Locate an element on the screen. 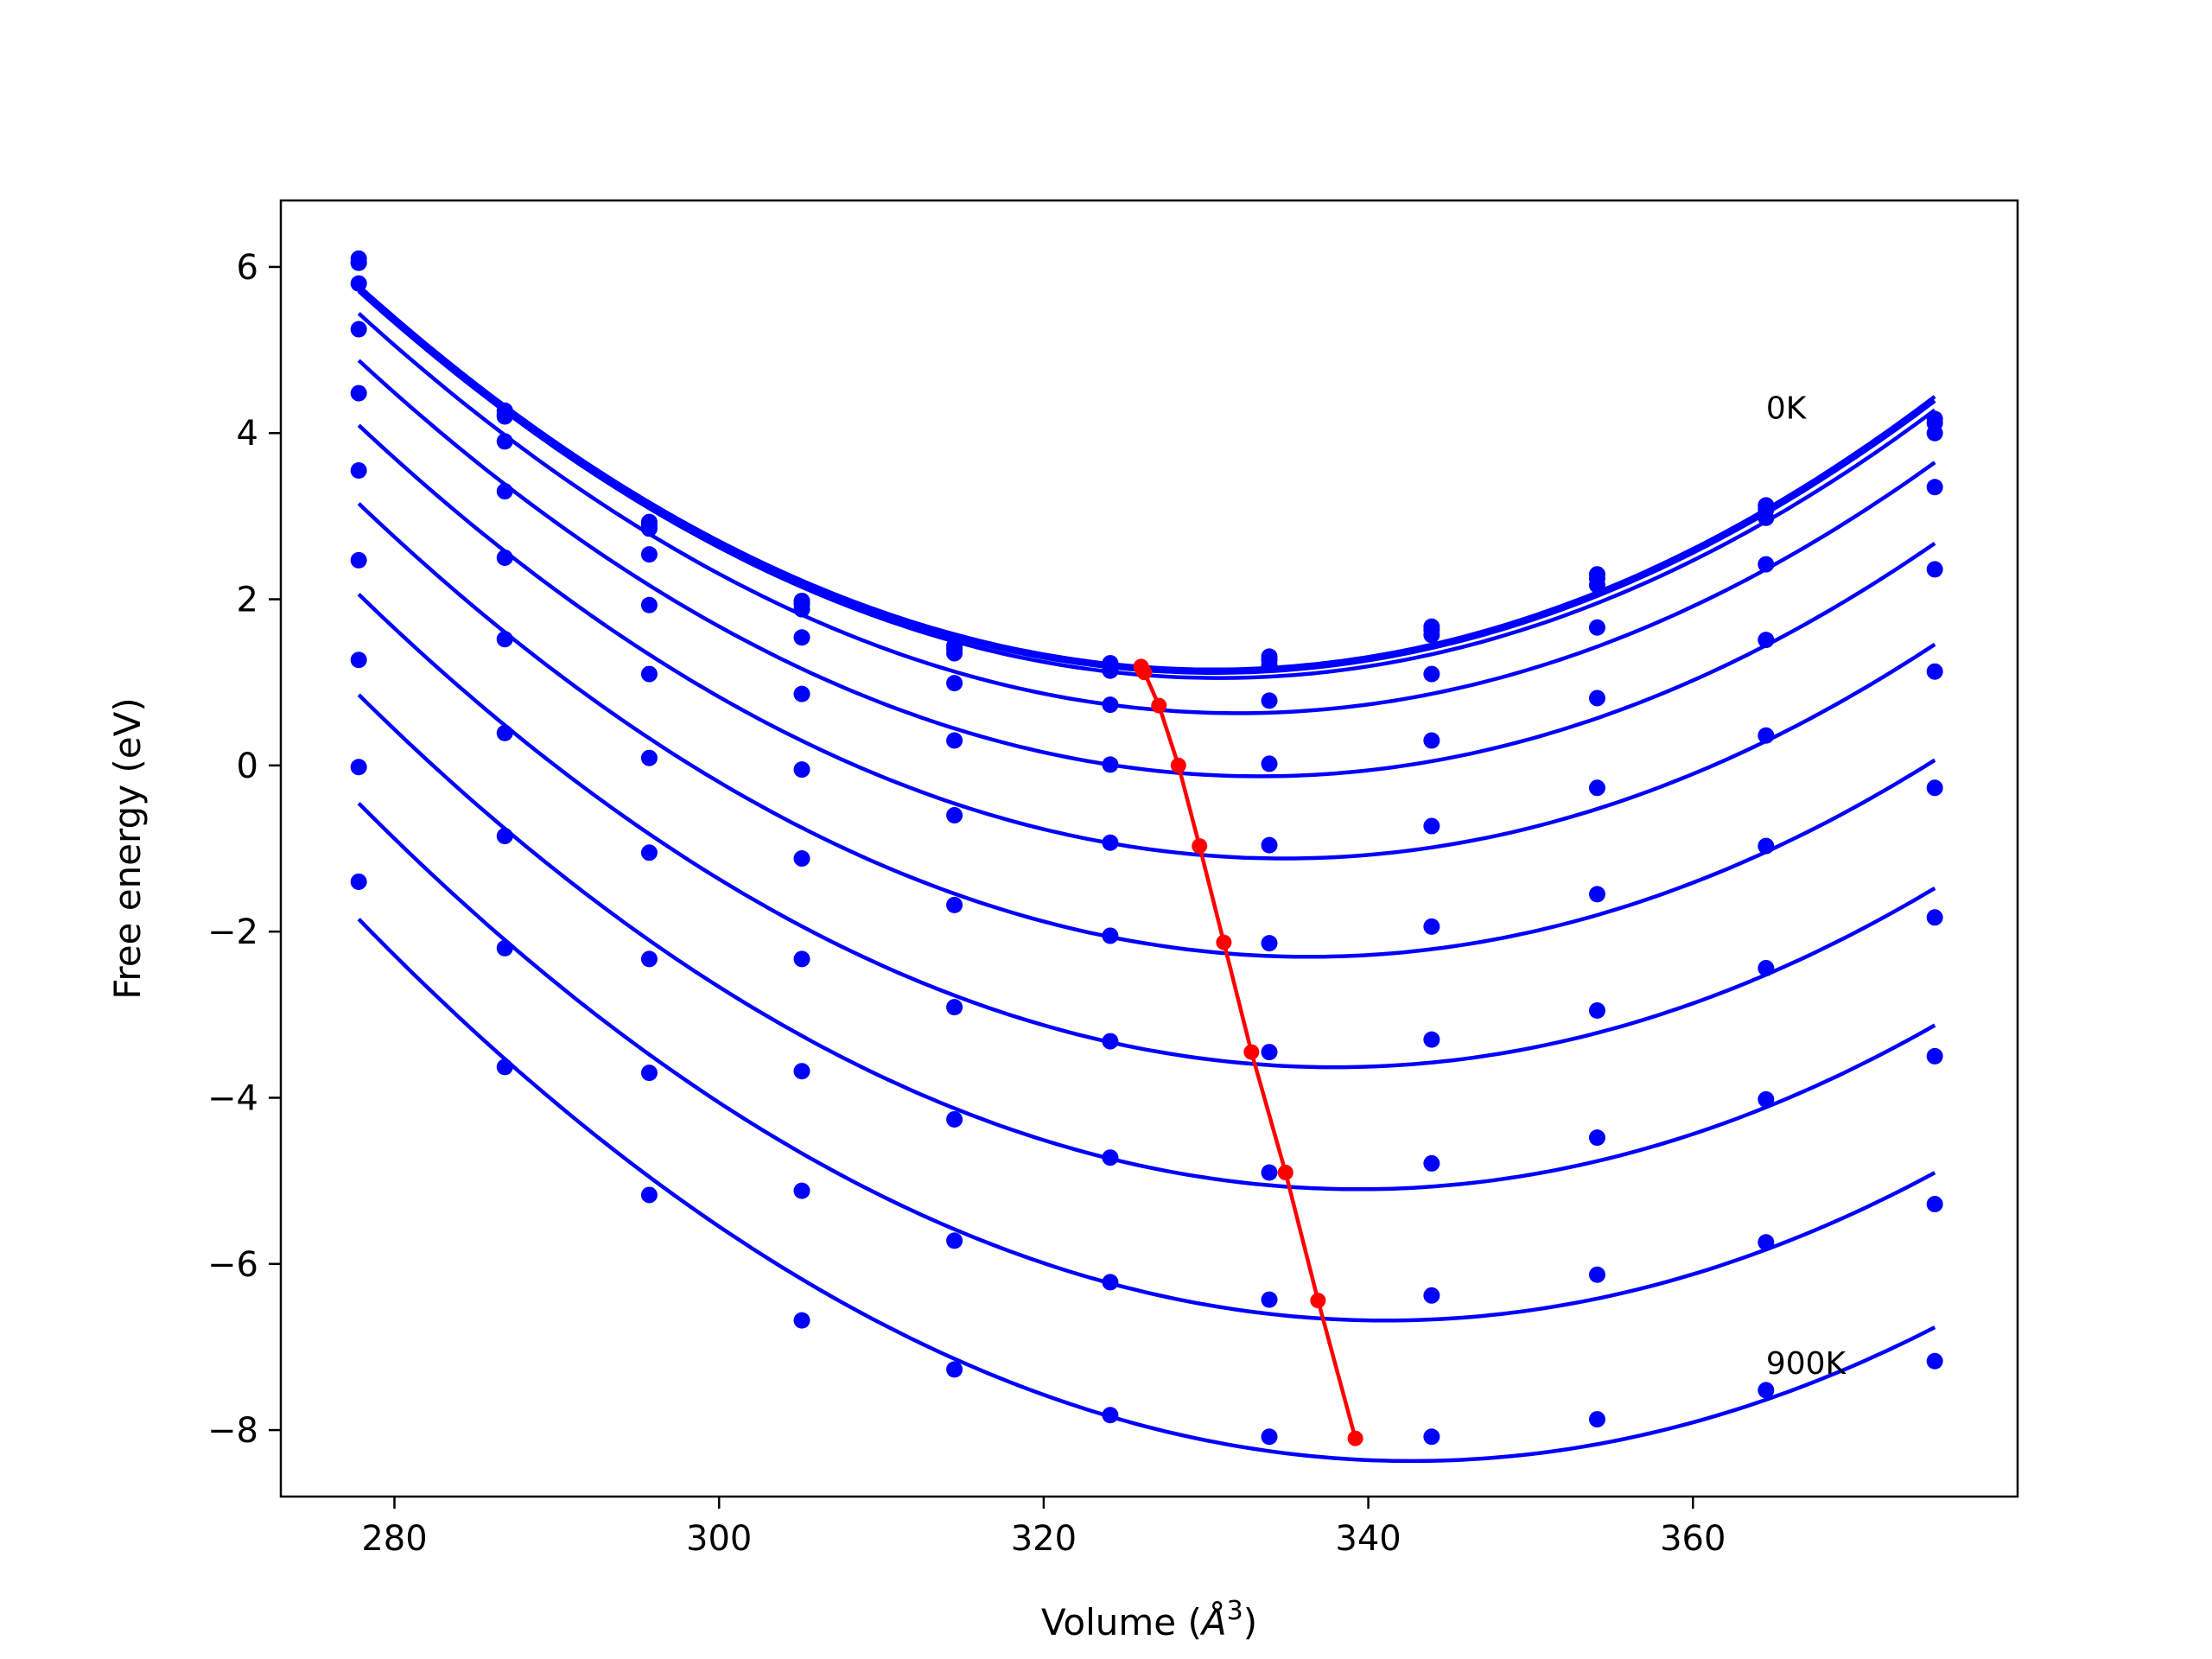 The width and height of the screenshot is (2212, 1659). x-tick-label: 280 is located at coordinates (394, 1539).